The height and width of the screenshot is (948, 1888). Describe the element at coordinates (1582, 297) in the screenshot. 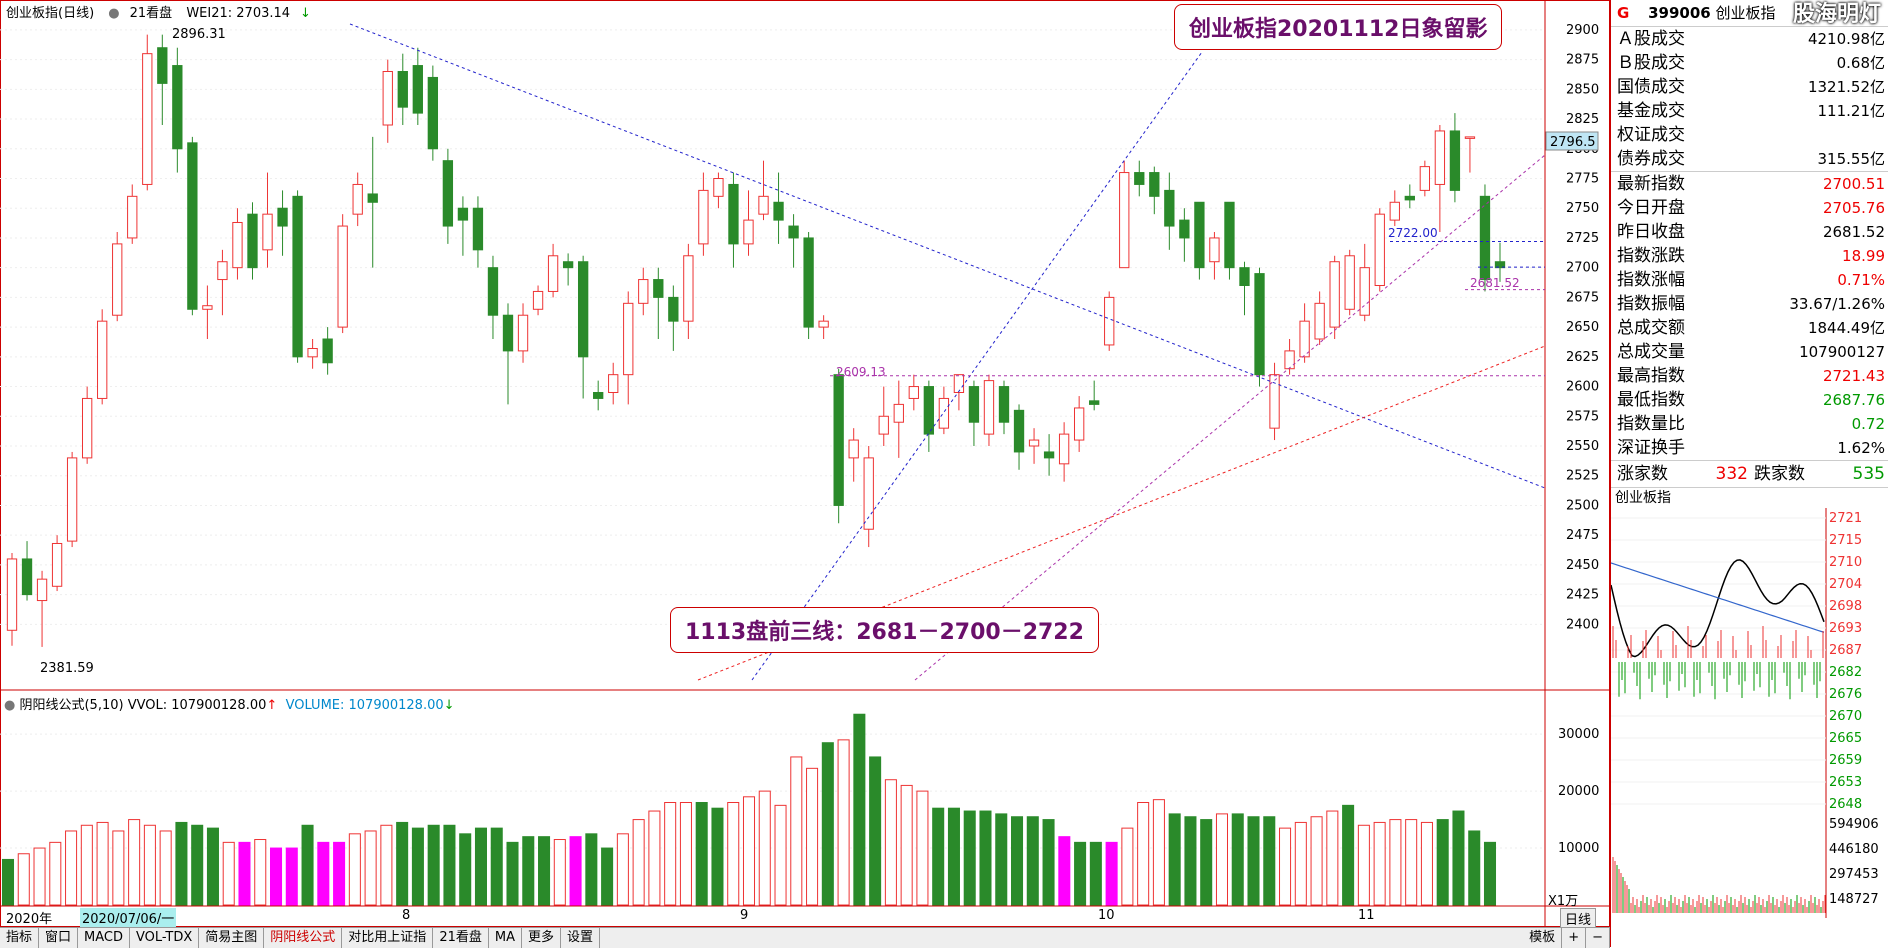

I see `price-tick: 2675` at that location.